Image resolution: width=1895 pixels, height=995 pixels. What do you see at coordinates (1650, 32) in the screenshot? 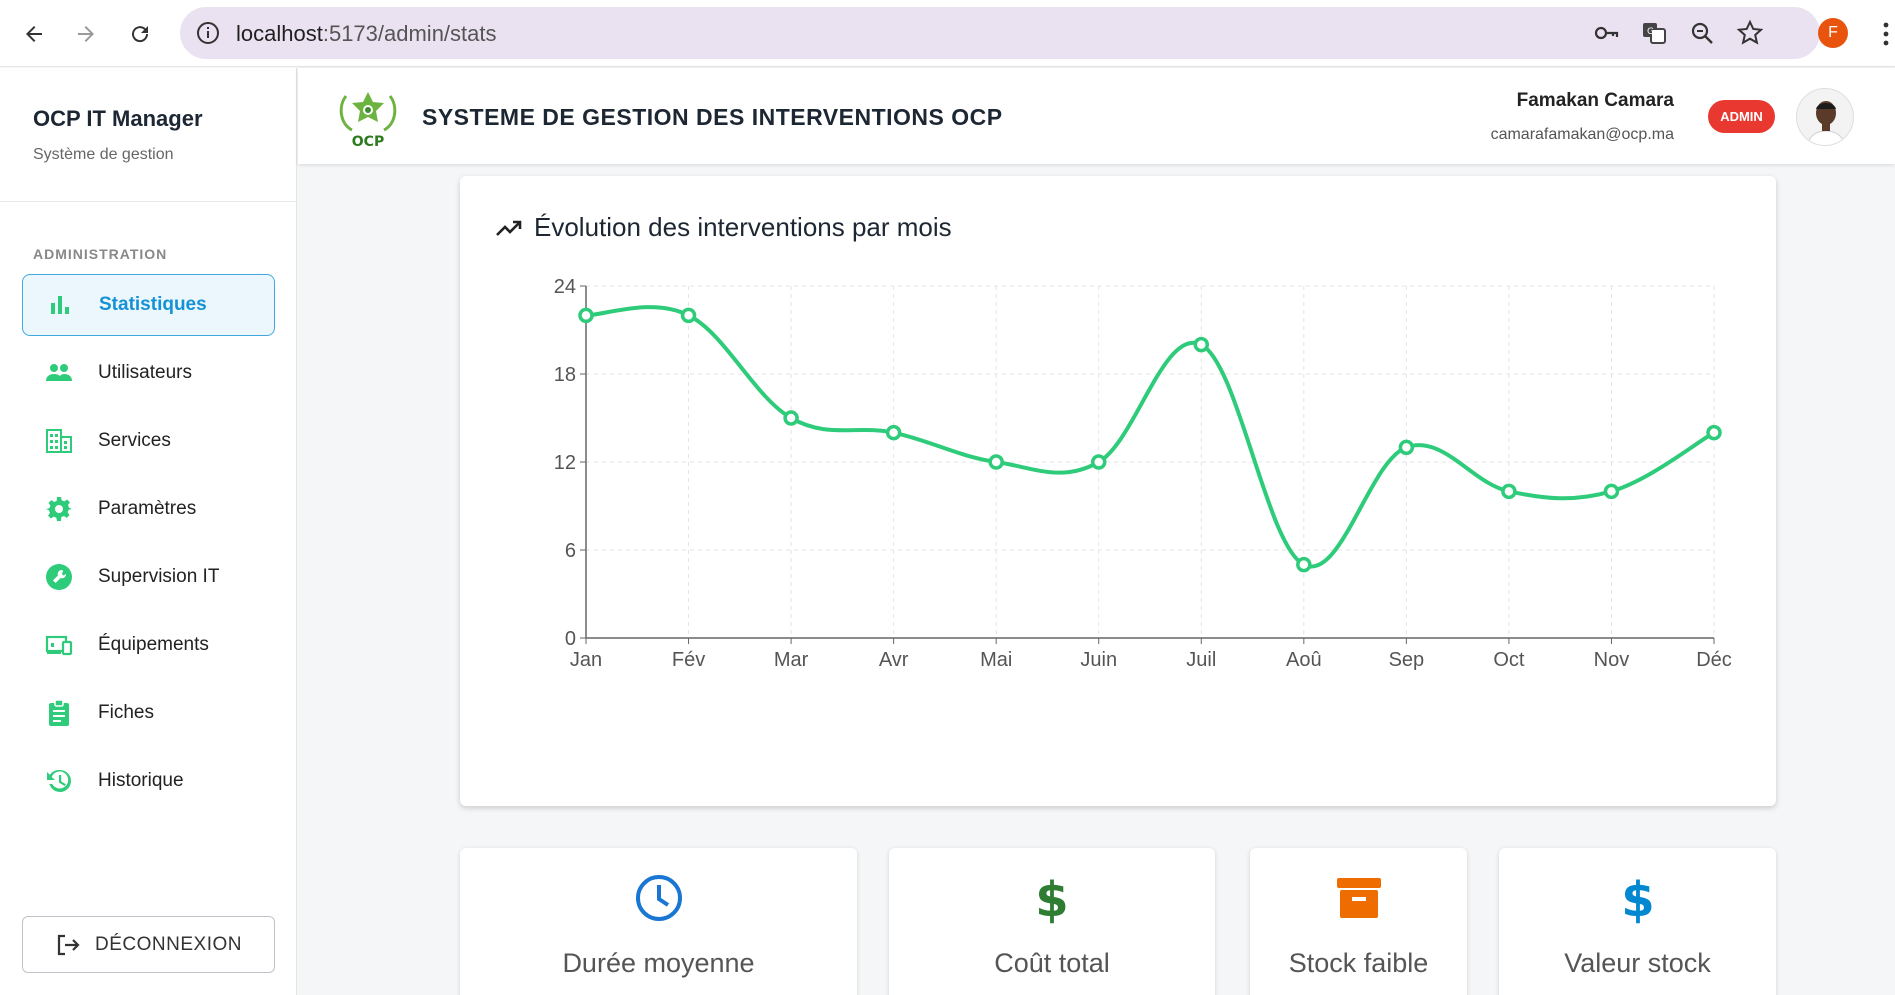
I see `svg-text: G` at bounding box center [1650, 32].